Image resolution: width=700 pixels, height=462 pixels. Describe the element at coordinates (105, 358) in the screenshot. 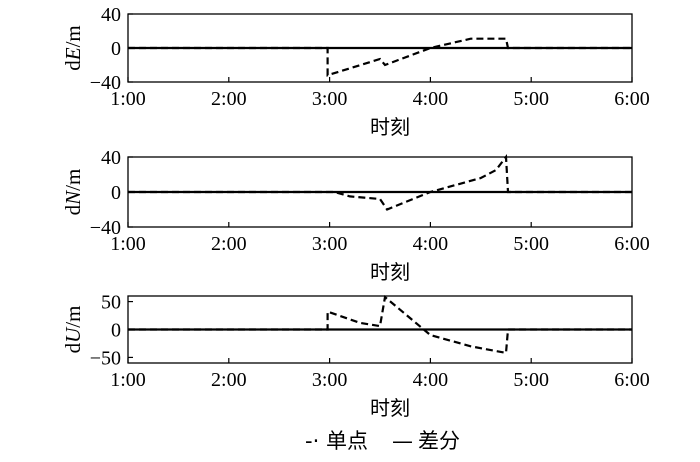

I see `y-tick-label: −50` at that location.